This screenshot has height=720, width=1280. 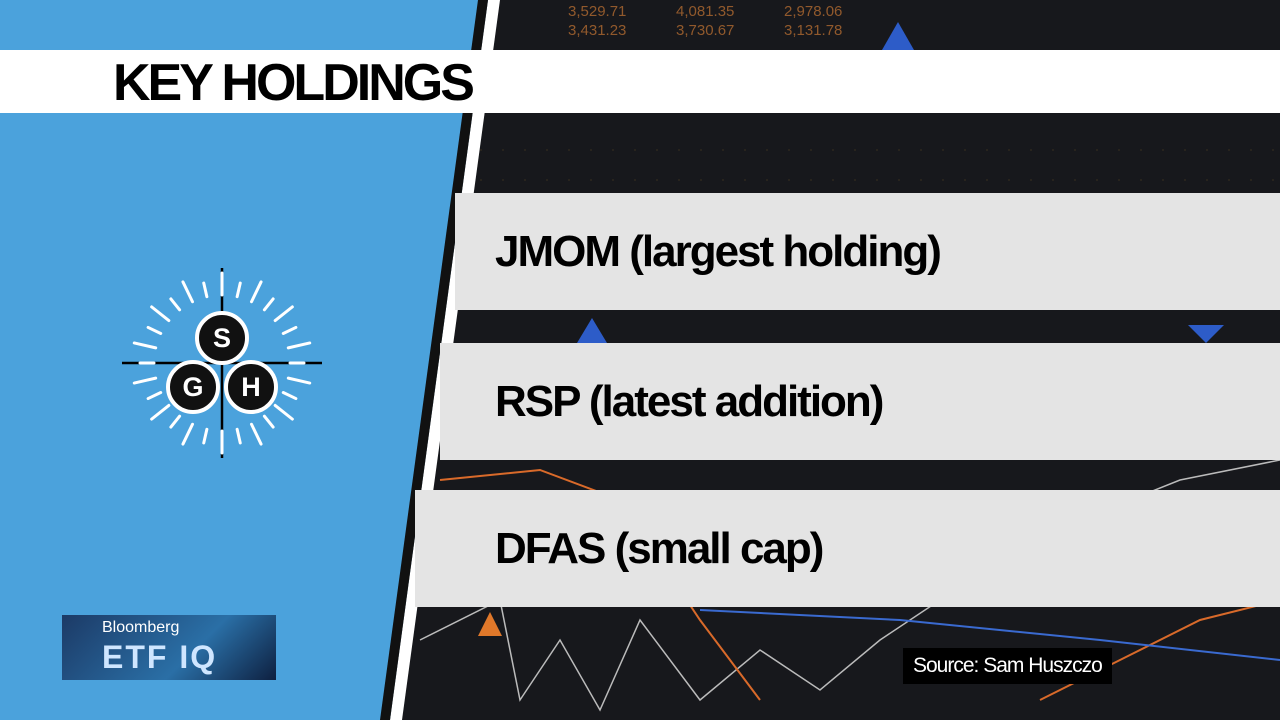 What do you see at coordinates (640, 81) in the screenshot?
I see `header-bar` at bounding box center [640, 81].